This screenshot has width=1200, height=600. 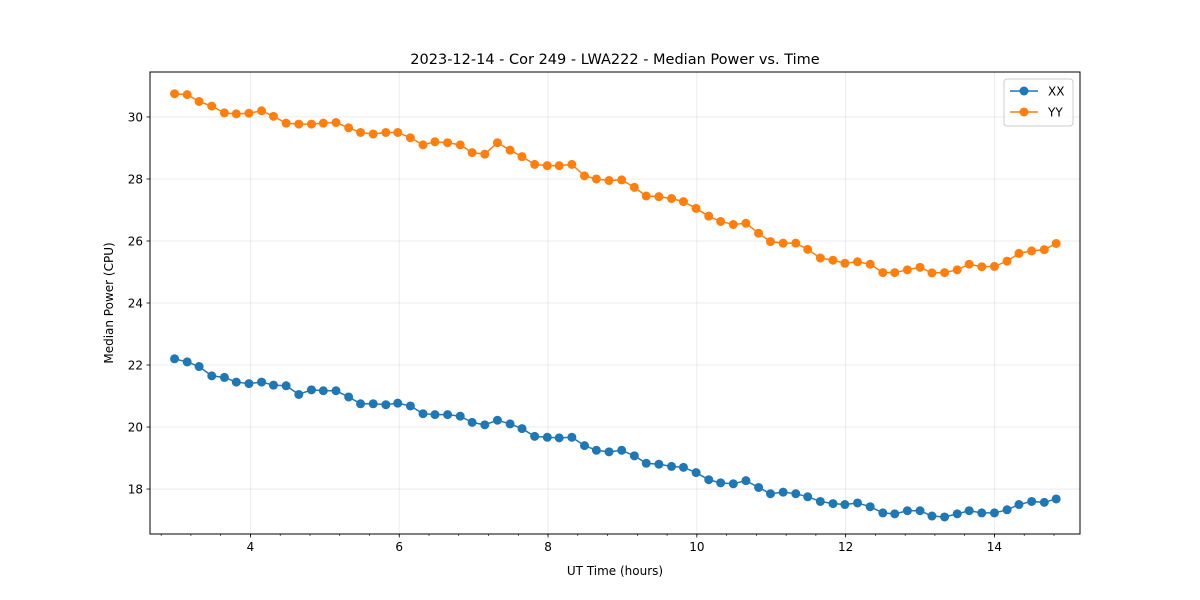 I want to click on x-axis-label: UT Time (hours), so click(x=615, y=571).